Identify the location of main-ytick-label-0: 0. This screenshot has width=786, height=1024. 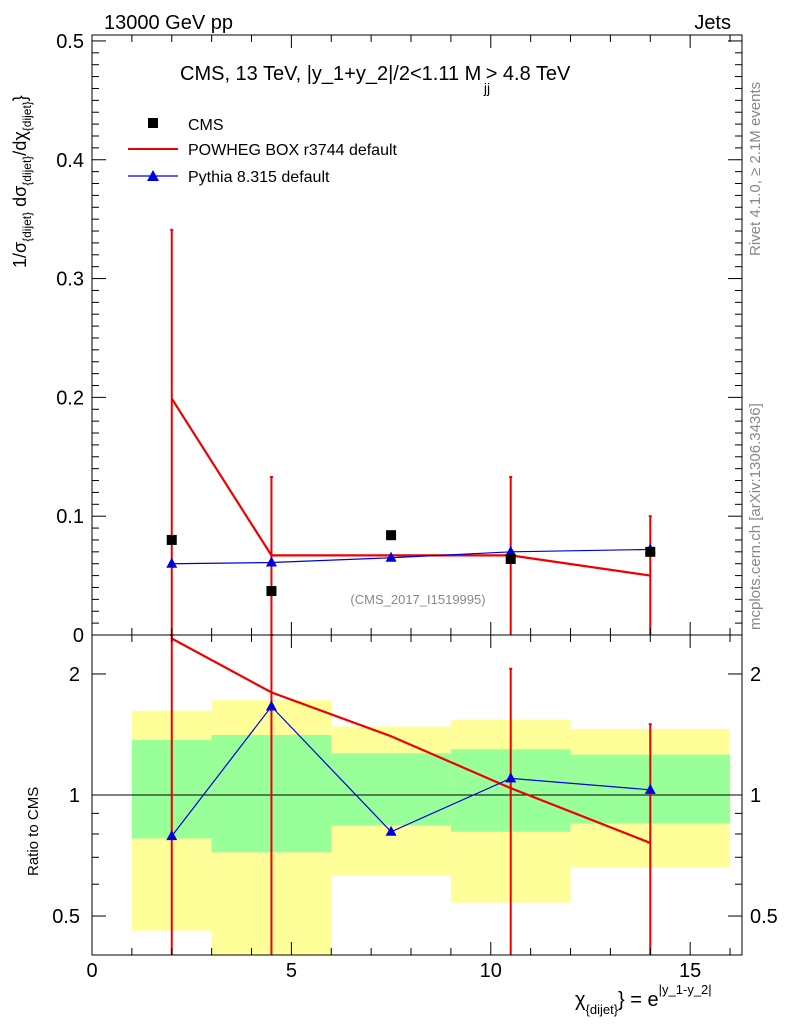
(78, 636).